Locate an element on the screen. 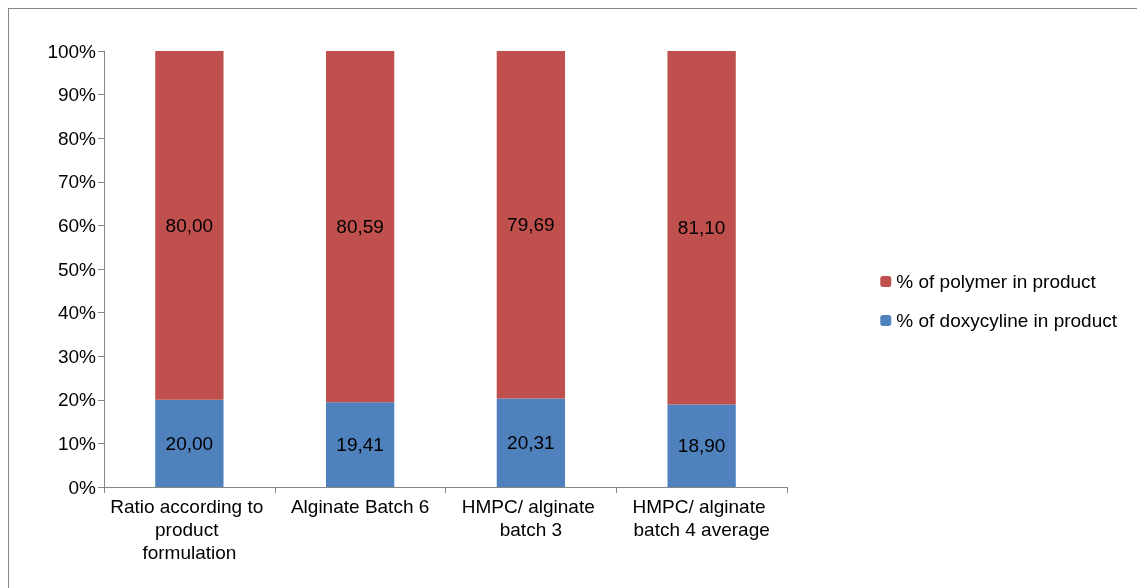 This screenshot has height=588, width=1137. x-tick-label: Ratio according to product formulation is located at coordinates (189, 529).